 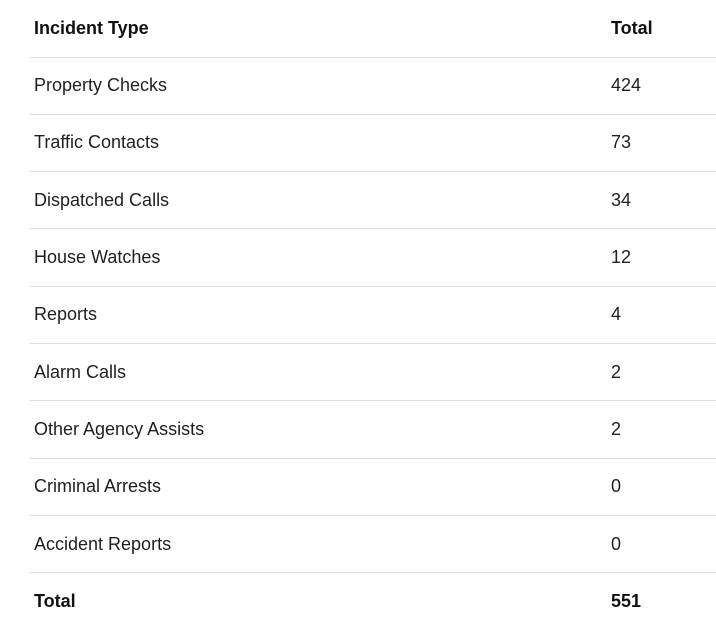 What do you see at coordinates (373, 200) in the screenshot?
I see `table-row: Dispatched Calls 34` at bounding box center [373, 200].